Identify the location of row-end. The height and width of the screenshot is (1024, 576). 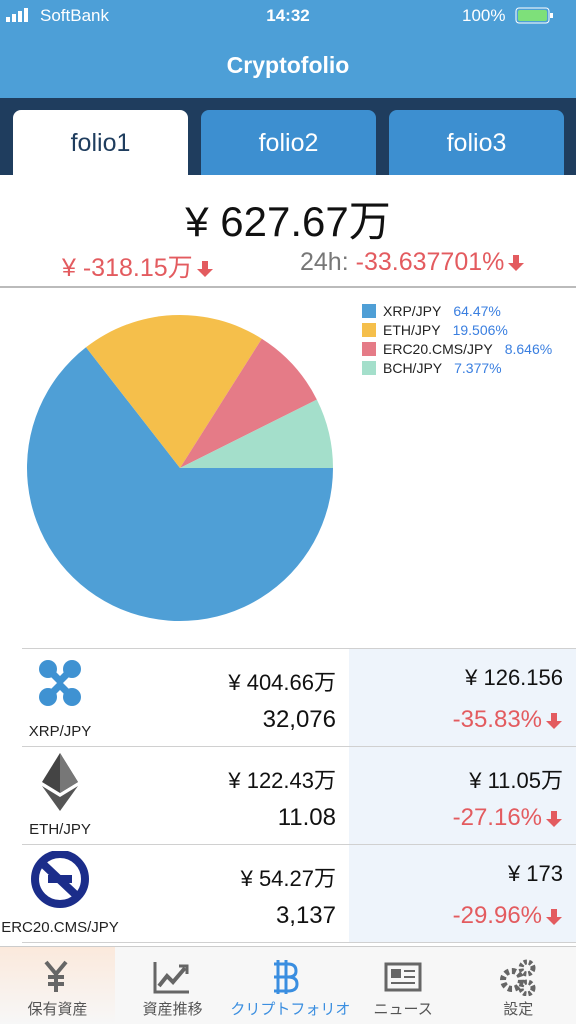
(299, 942).